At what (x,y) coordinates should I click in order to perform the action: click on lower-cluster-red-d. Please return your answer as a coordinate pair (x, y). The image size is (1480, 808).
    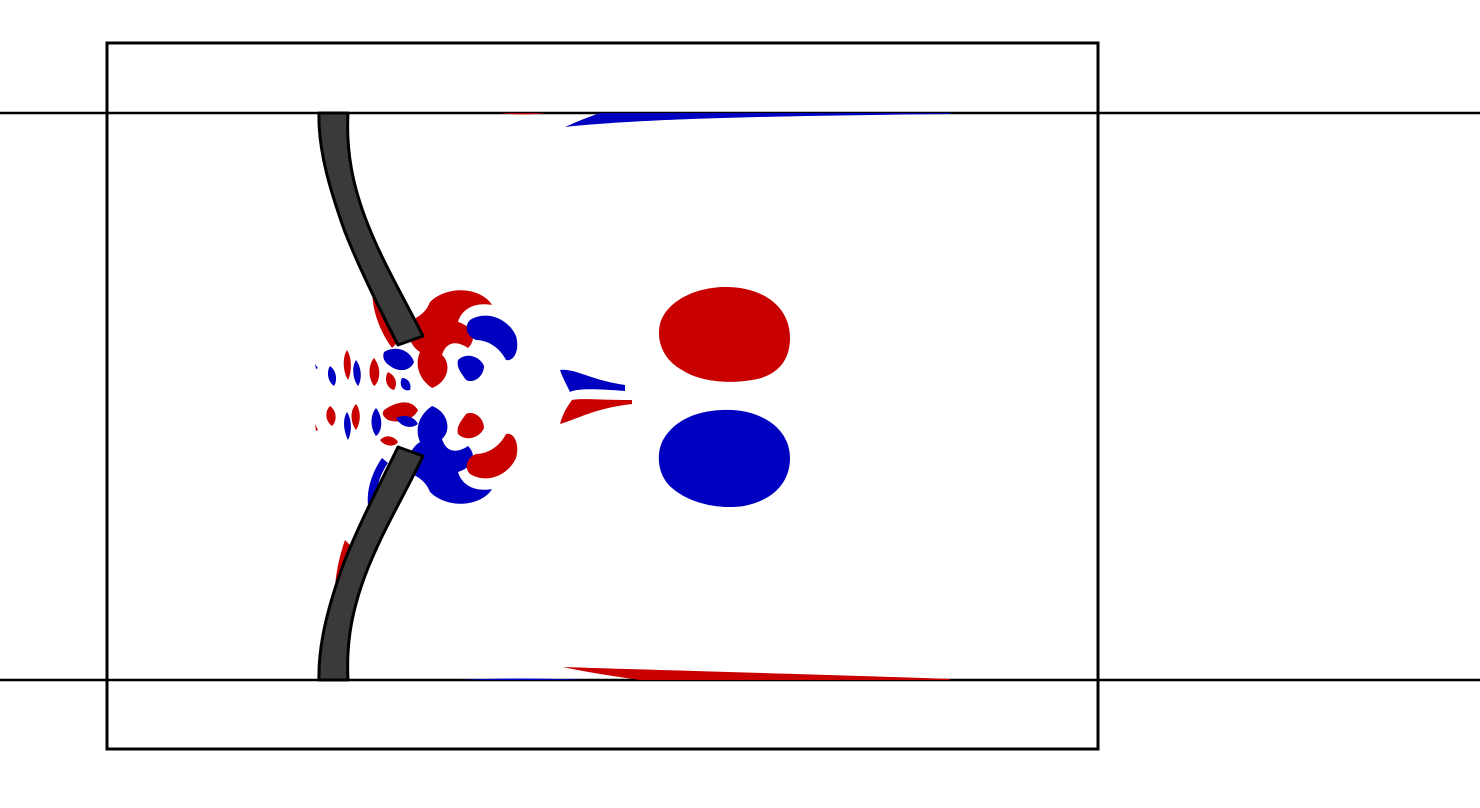
    Looking at the image, I should click on (355, 417).